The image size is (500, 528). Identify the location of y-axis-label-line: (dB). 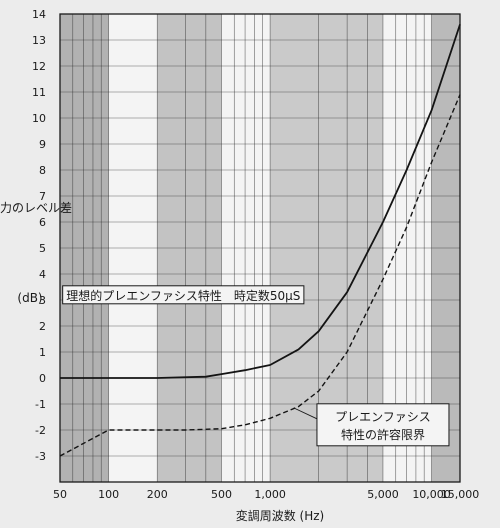
(29, 298).